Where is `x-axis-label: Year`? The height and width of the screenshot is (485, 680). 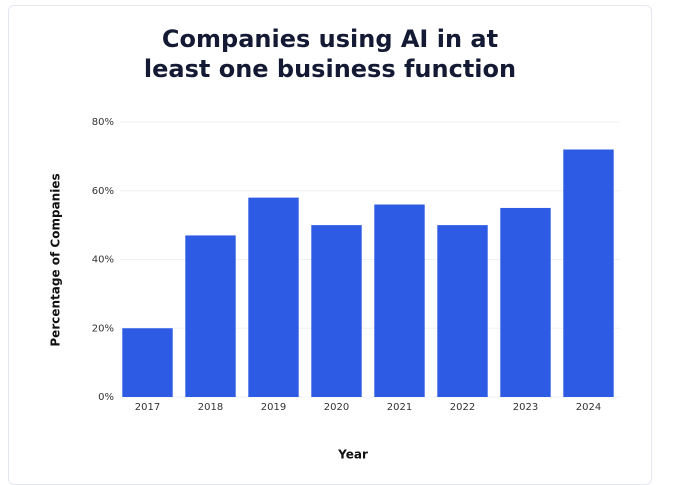
x-axis-label: Year is located at coordinates (352, 455).